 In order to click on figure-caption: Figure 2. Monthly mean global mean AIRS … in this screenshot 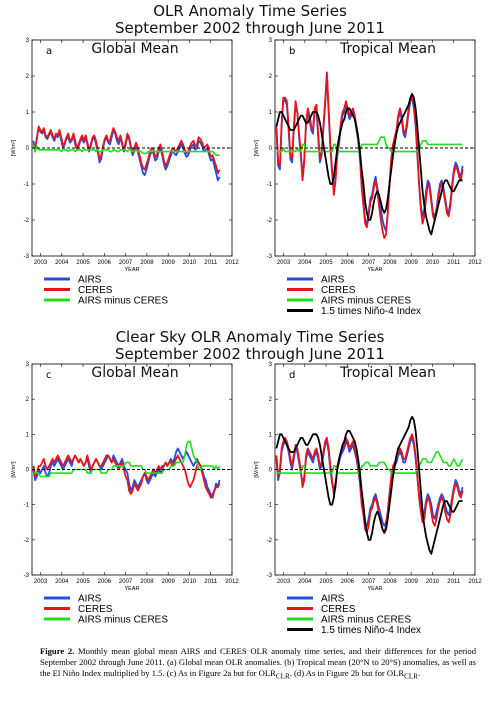, I will do `click(258, 664)`.